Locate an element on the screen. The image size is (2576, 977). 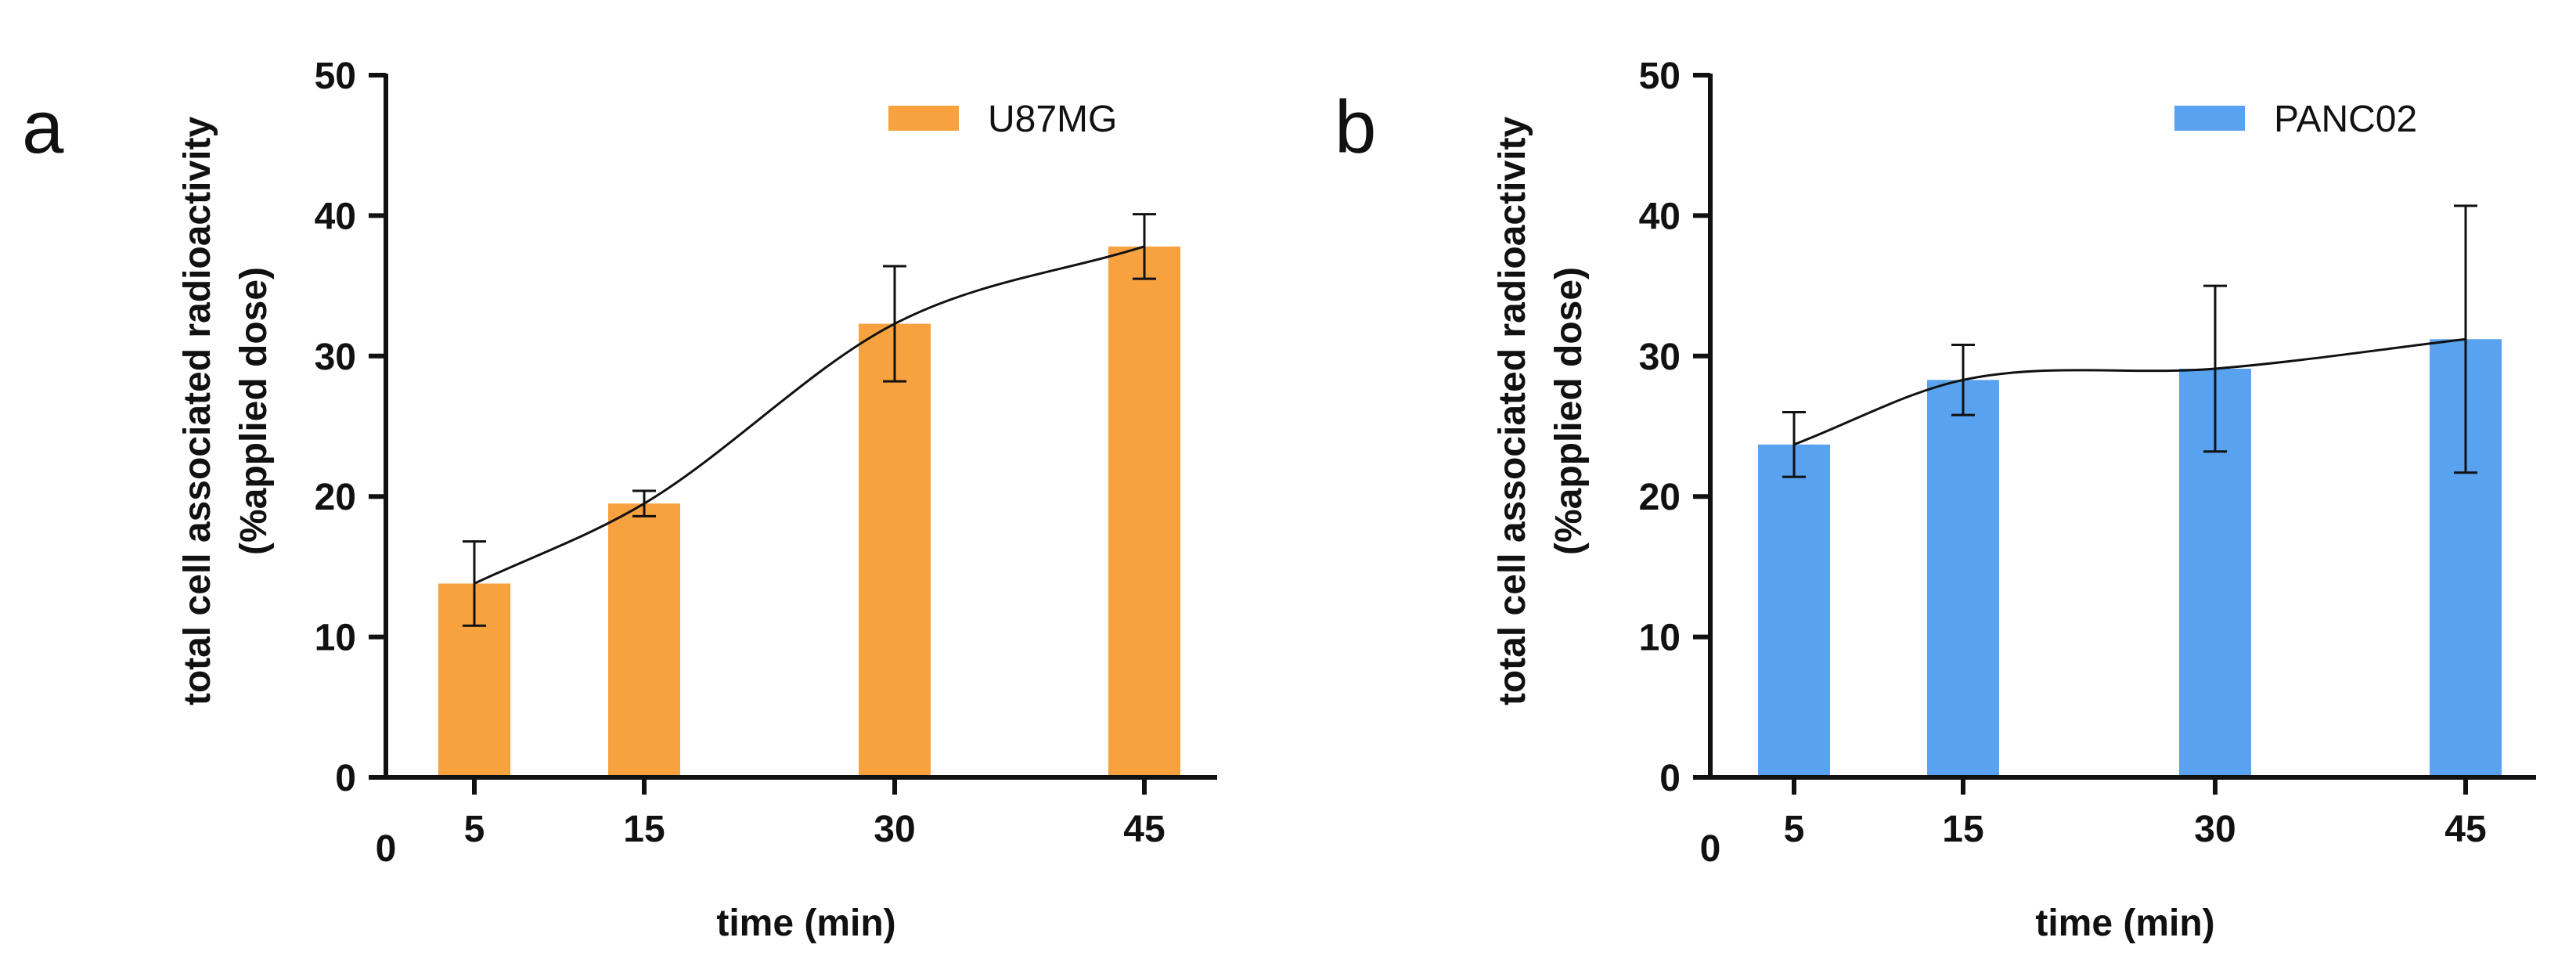
legend-b: PANC02 is located at coordinates (2295, 119).